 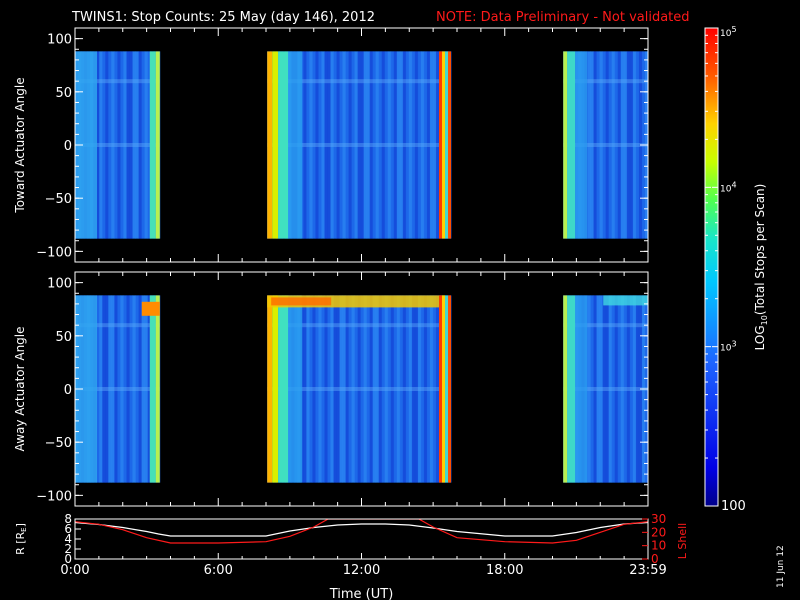 I want to click on x-tick-label: 6:00, so click(x=218, y=570).